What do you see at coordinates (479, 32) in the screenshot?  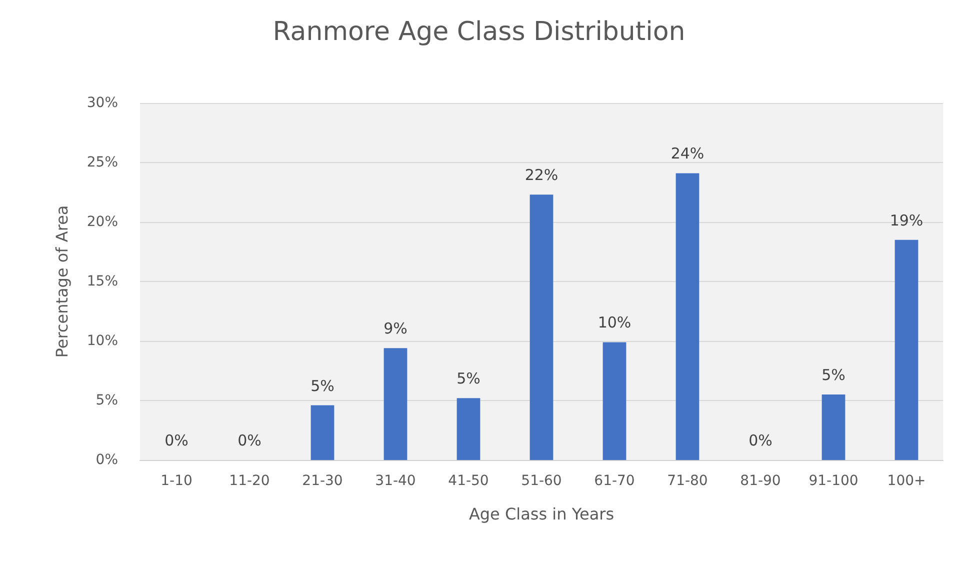 I see `chart-title: Ranmore Age Class Distribution` at bounding box center [479, 32].